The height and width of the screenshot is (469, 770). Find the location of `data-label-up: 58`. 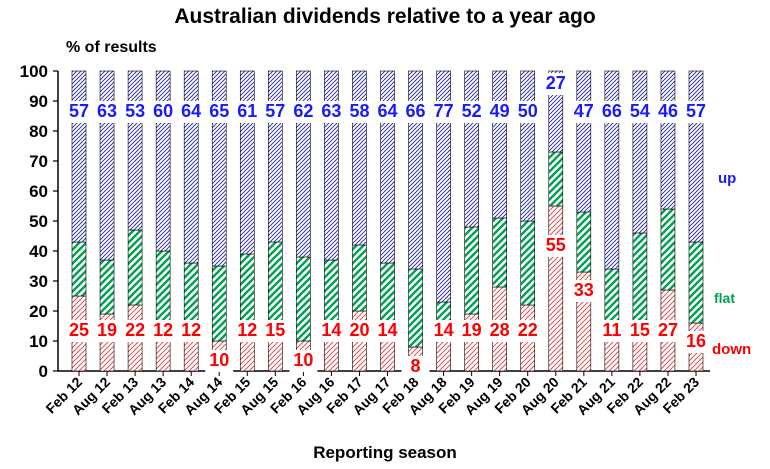

data-label-up: 58 is located at coordinates (359, 111).